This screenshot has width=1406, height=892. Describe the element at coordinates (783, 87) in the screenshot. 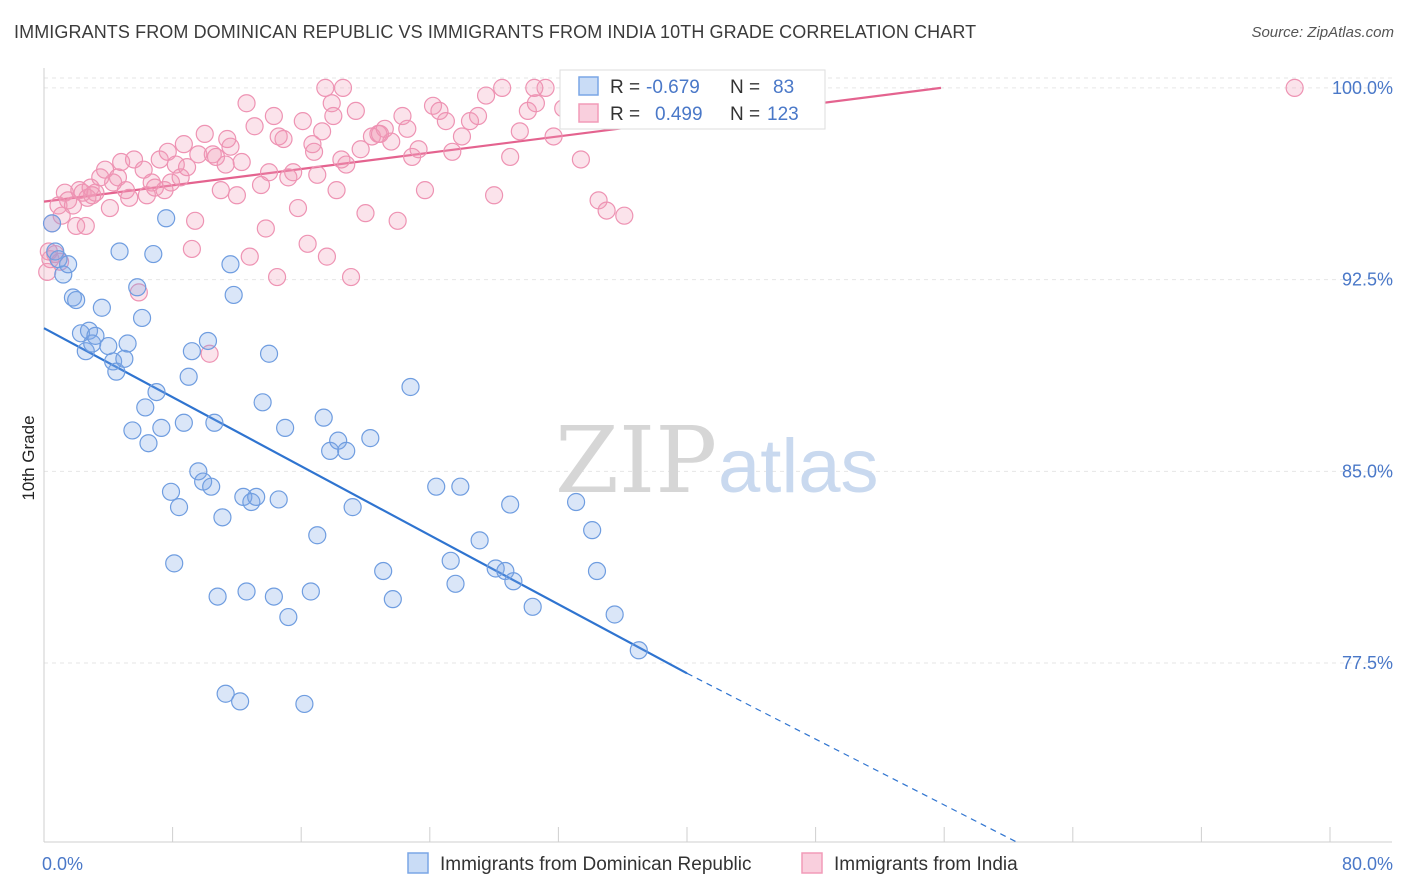

I see `stats-n-value-1: 83` at that location.